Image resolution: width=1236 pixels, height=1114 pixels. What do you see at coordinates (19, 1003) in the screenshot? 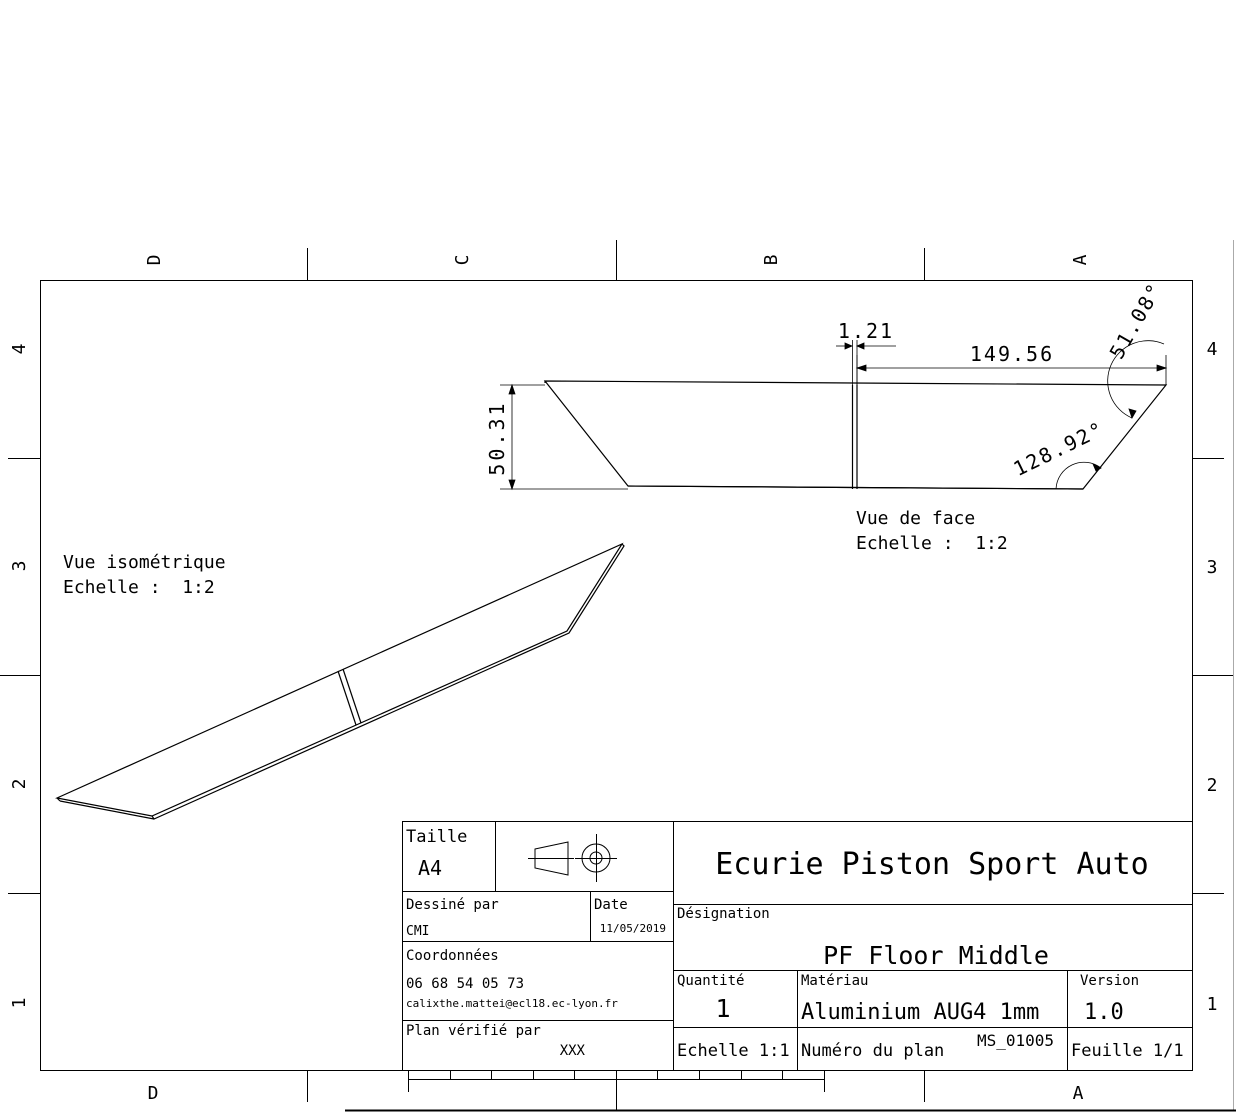
I see `row-label-left-1: 1` at bounding box center [19, 1003].